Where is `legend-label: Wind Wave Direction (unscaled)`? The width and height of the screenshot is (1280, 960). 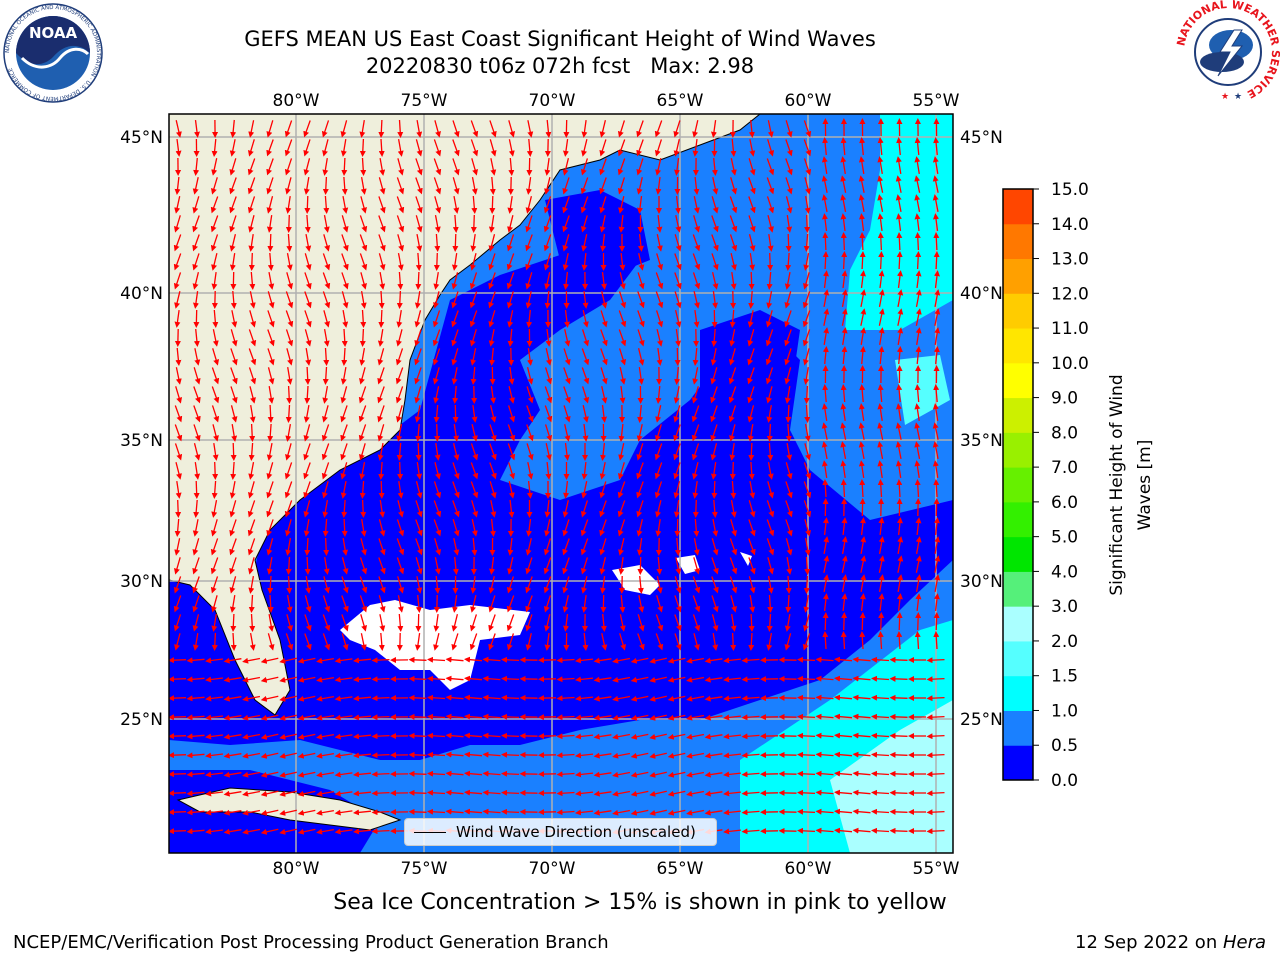
legend-label: Wind Wave Direction (unscaled) is located at coordinates (576, 832).